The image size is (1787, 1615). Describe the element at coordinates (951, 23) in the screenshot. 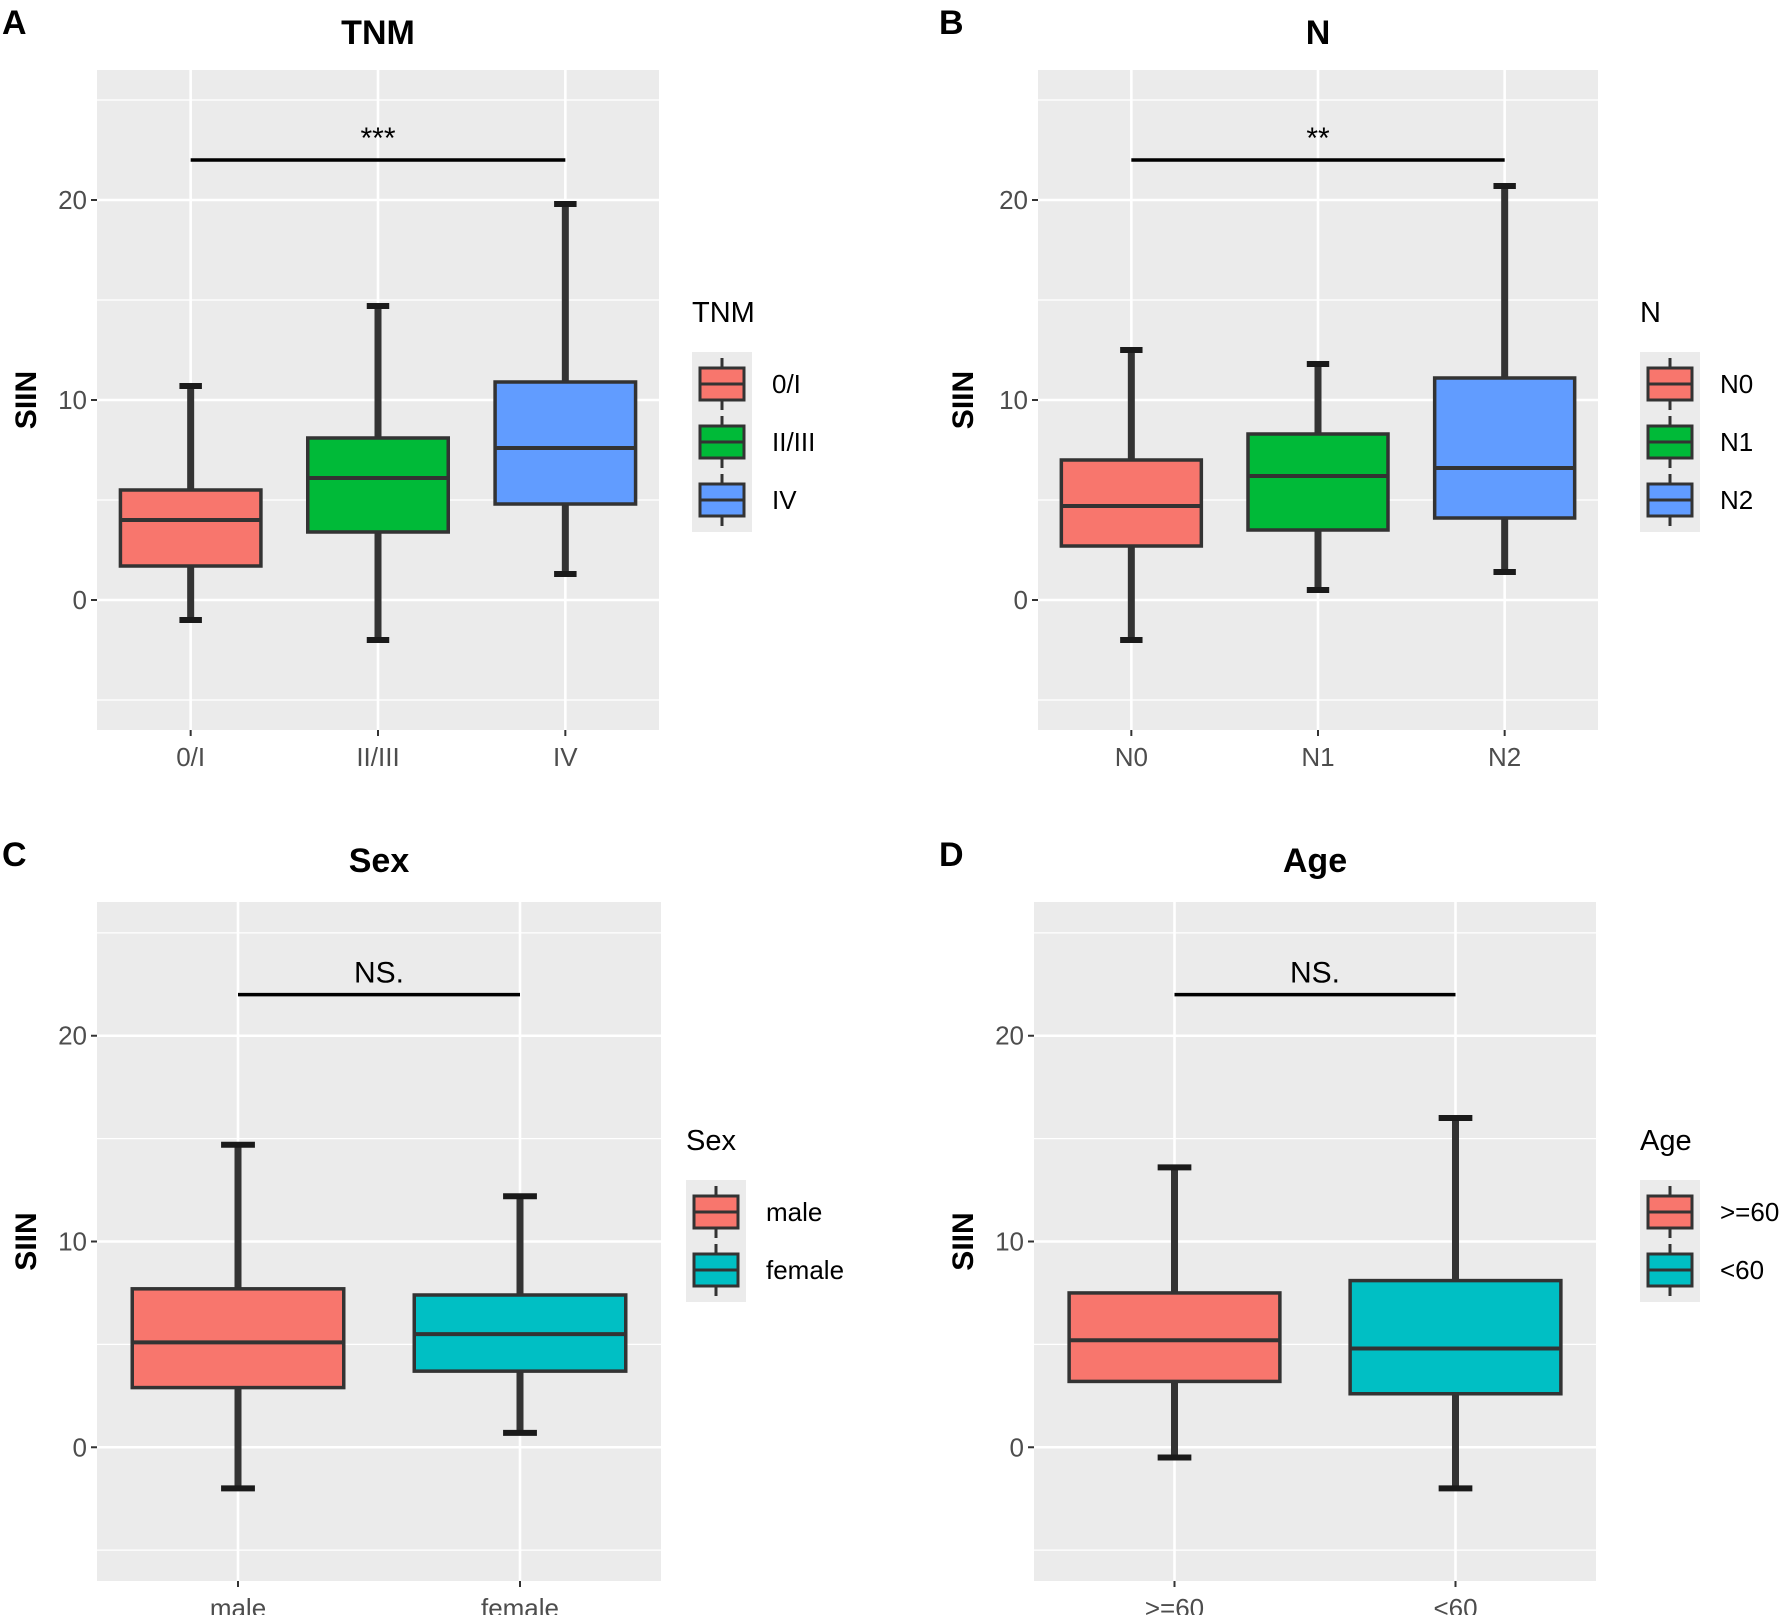

I see `panel-letter: B` at that location.